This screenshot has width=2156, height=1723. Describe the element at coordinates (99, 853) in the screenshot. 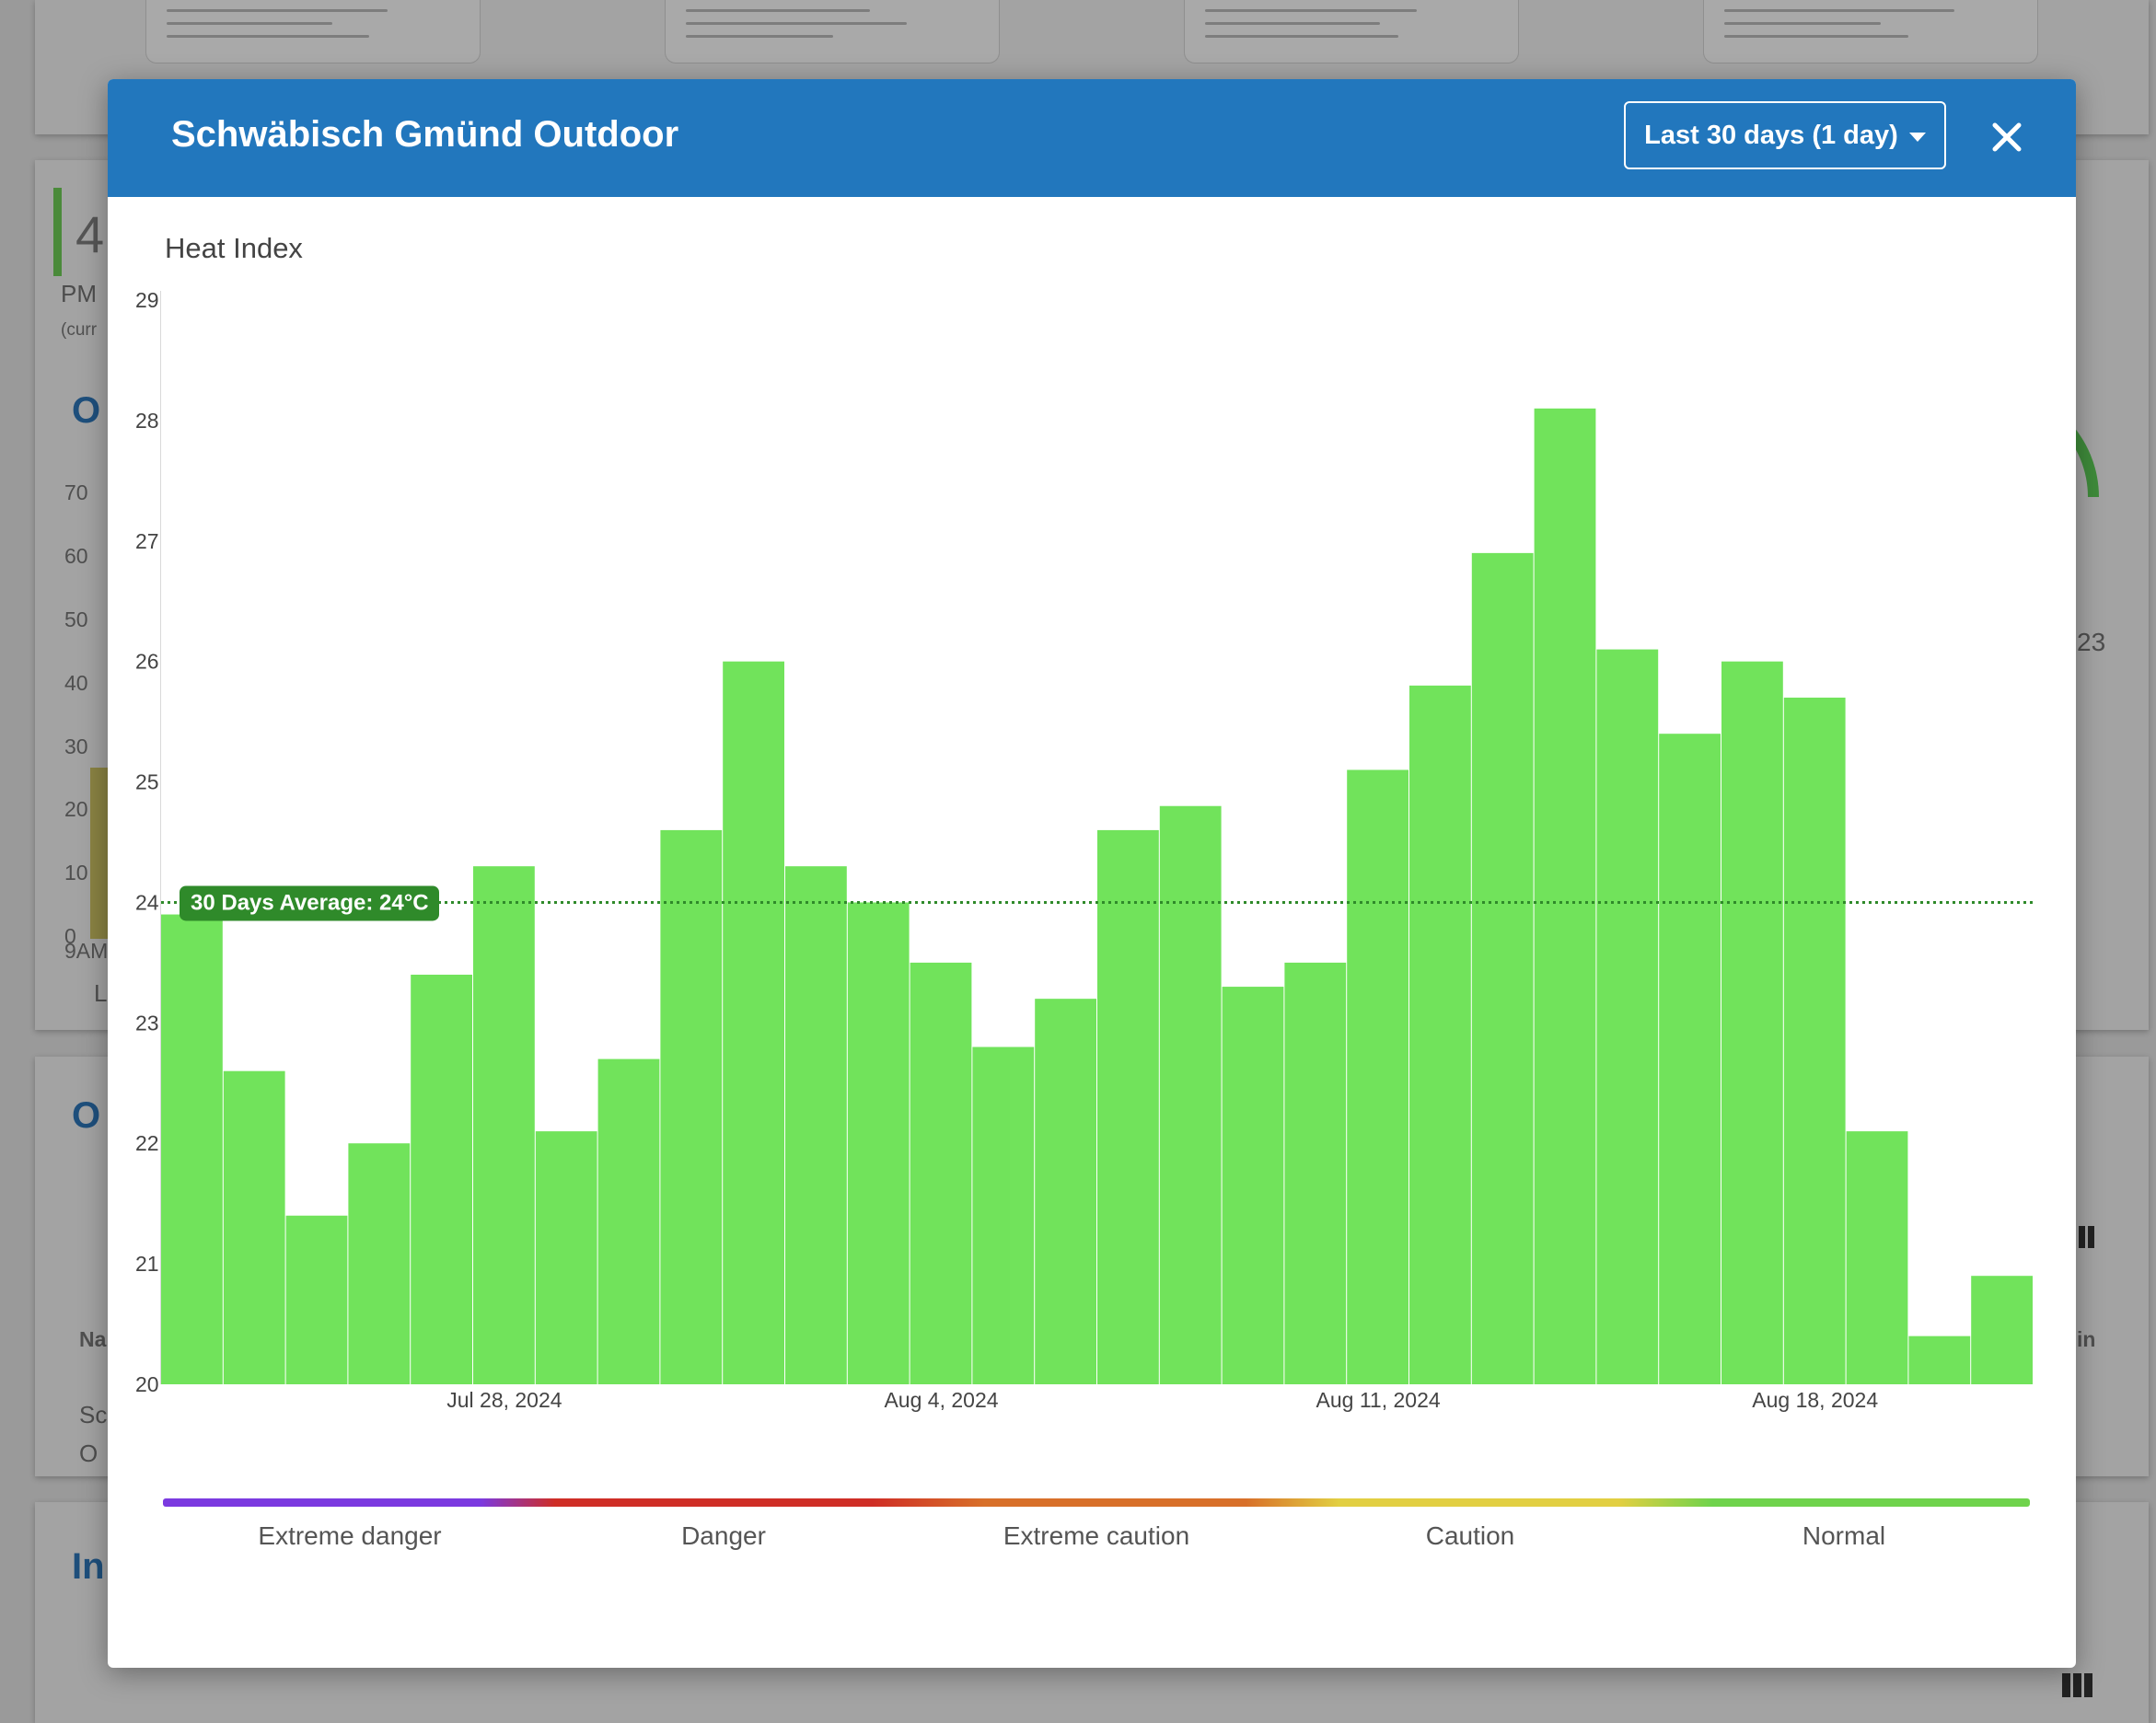

I see `background-chart-bar` at that location.